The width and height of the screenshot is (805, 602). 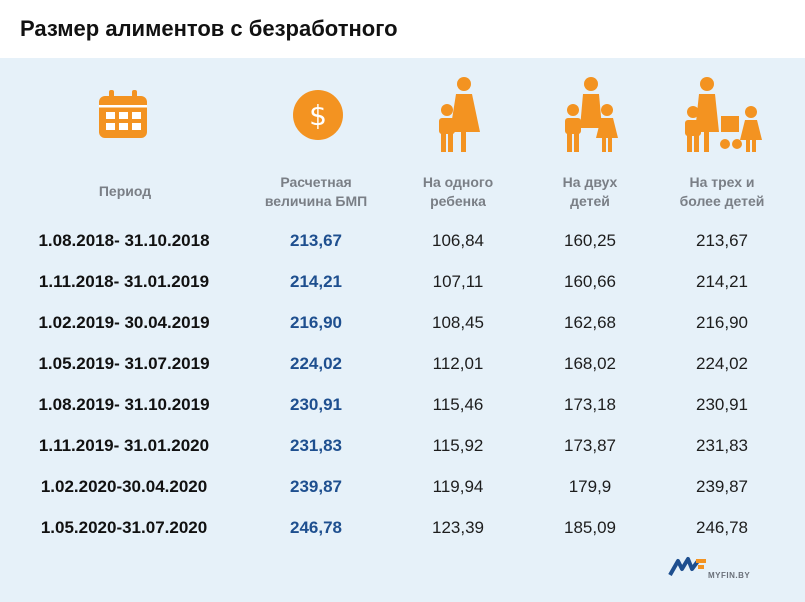 What do you see at coordinates (458, 363) in the screenshot?
I see `one-child-cell: 112,01` at bounding box center [458, 363].